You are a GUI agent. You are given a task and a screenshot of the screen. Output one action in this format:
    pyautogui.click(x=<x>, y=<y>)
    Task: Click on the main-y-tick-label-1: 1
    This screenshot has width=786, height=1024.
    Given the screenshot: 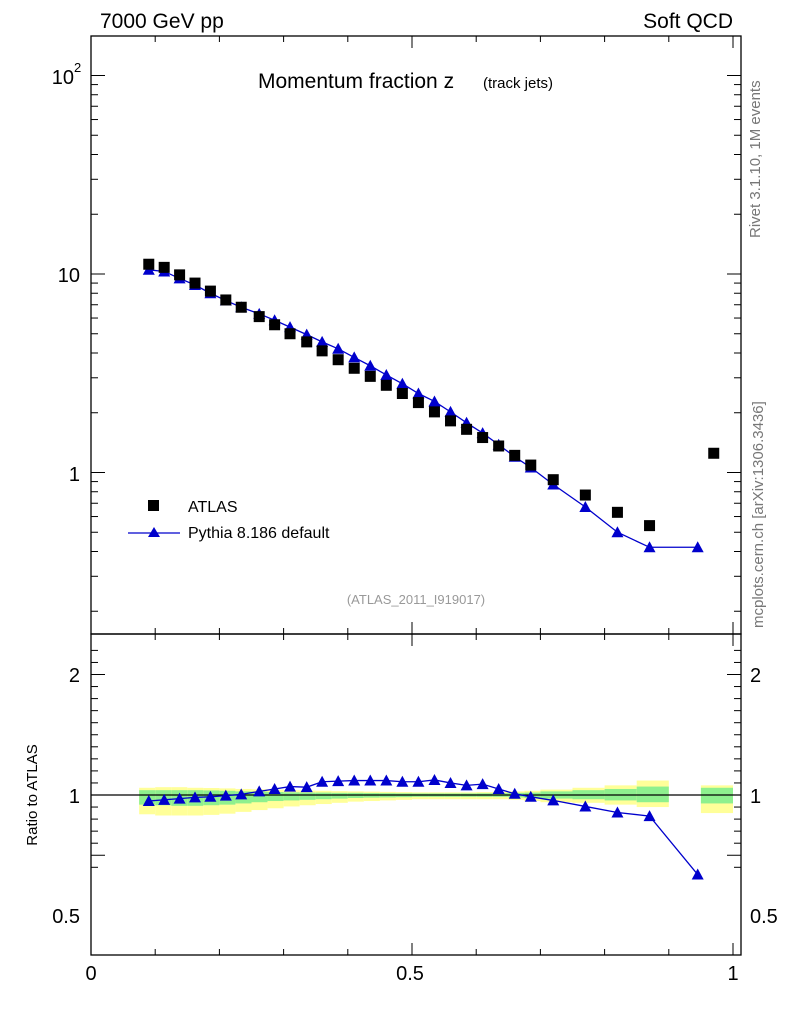 What is the action you would take?
    pyautogui.click(x=74, y=475)
    